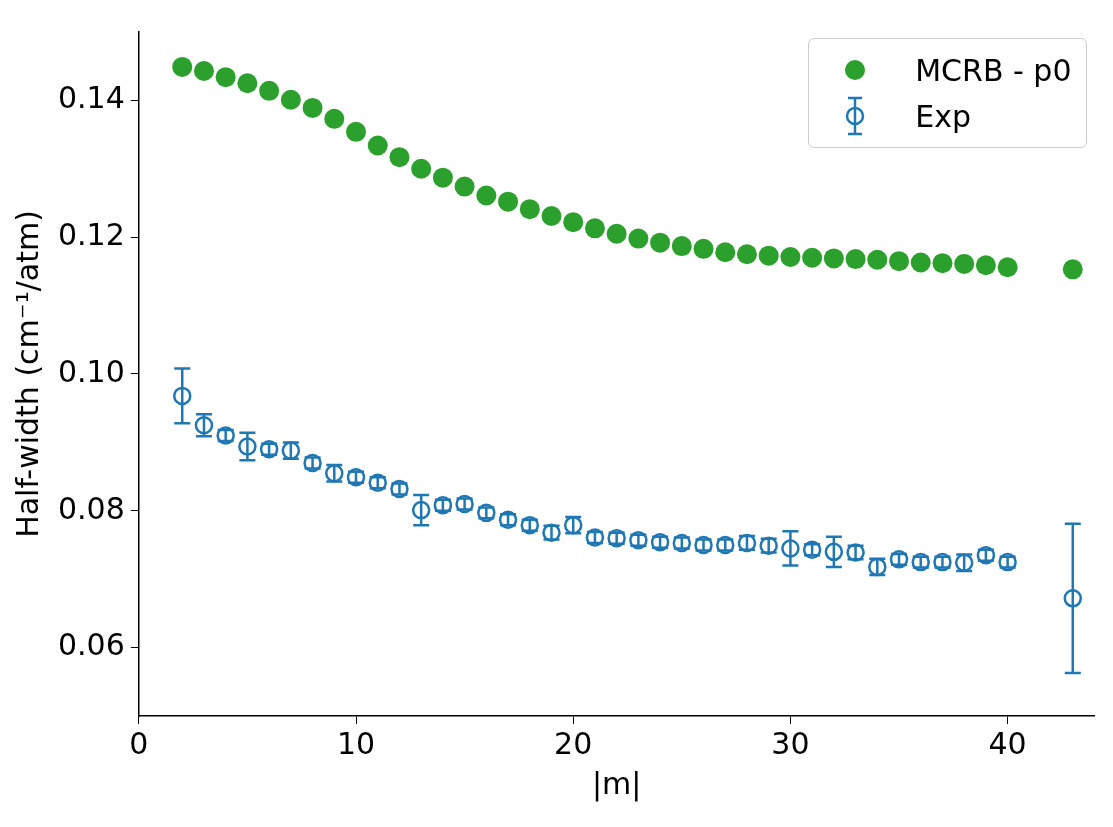  I want to click on x-axis-title: |m|, so click(616, 783).